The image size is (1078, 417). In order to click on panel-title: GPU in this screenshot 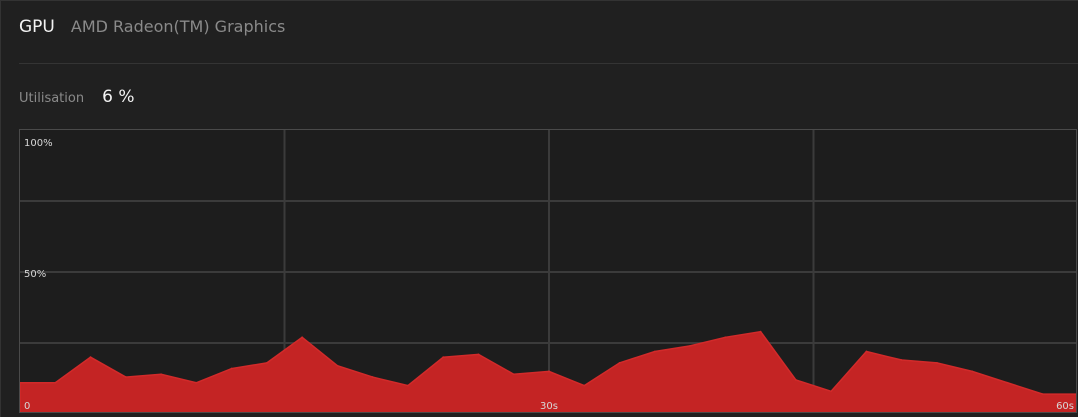, I will do `click(37, 27)`.